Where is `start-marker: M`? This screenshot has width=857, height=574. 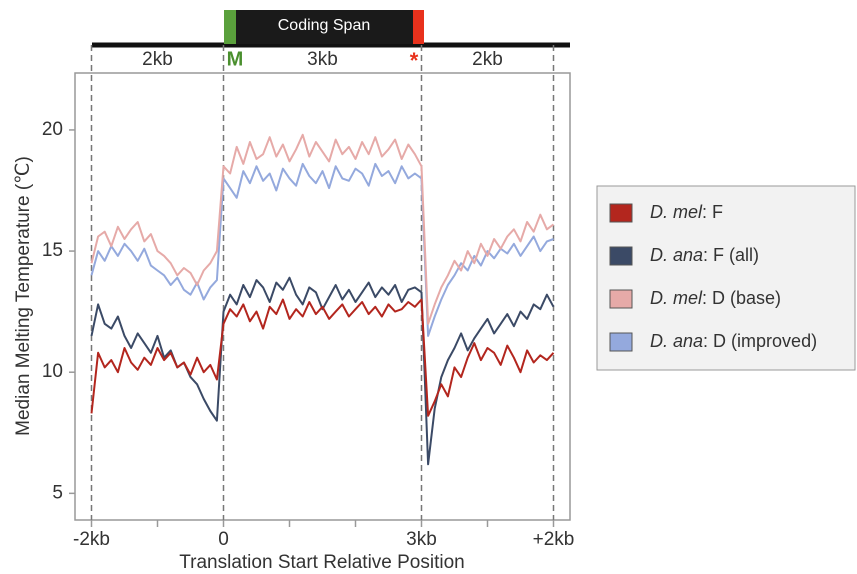 start-marker: M is located at coordinates (235, 59).